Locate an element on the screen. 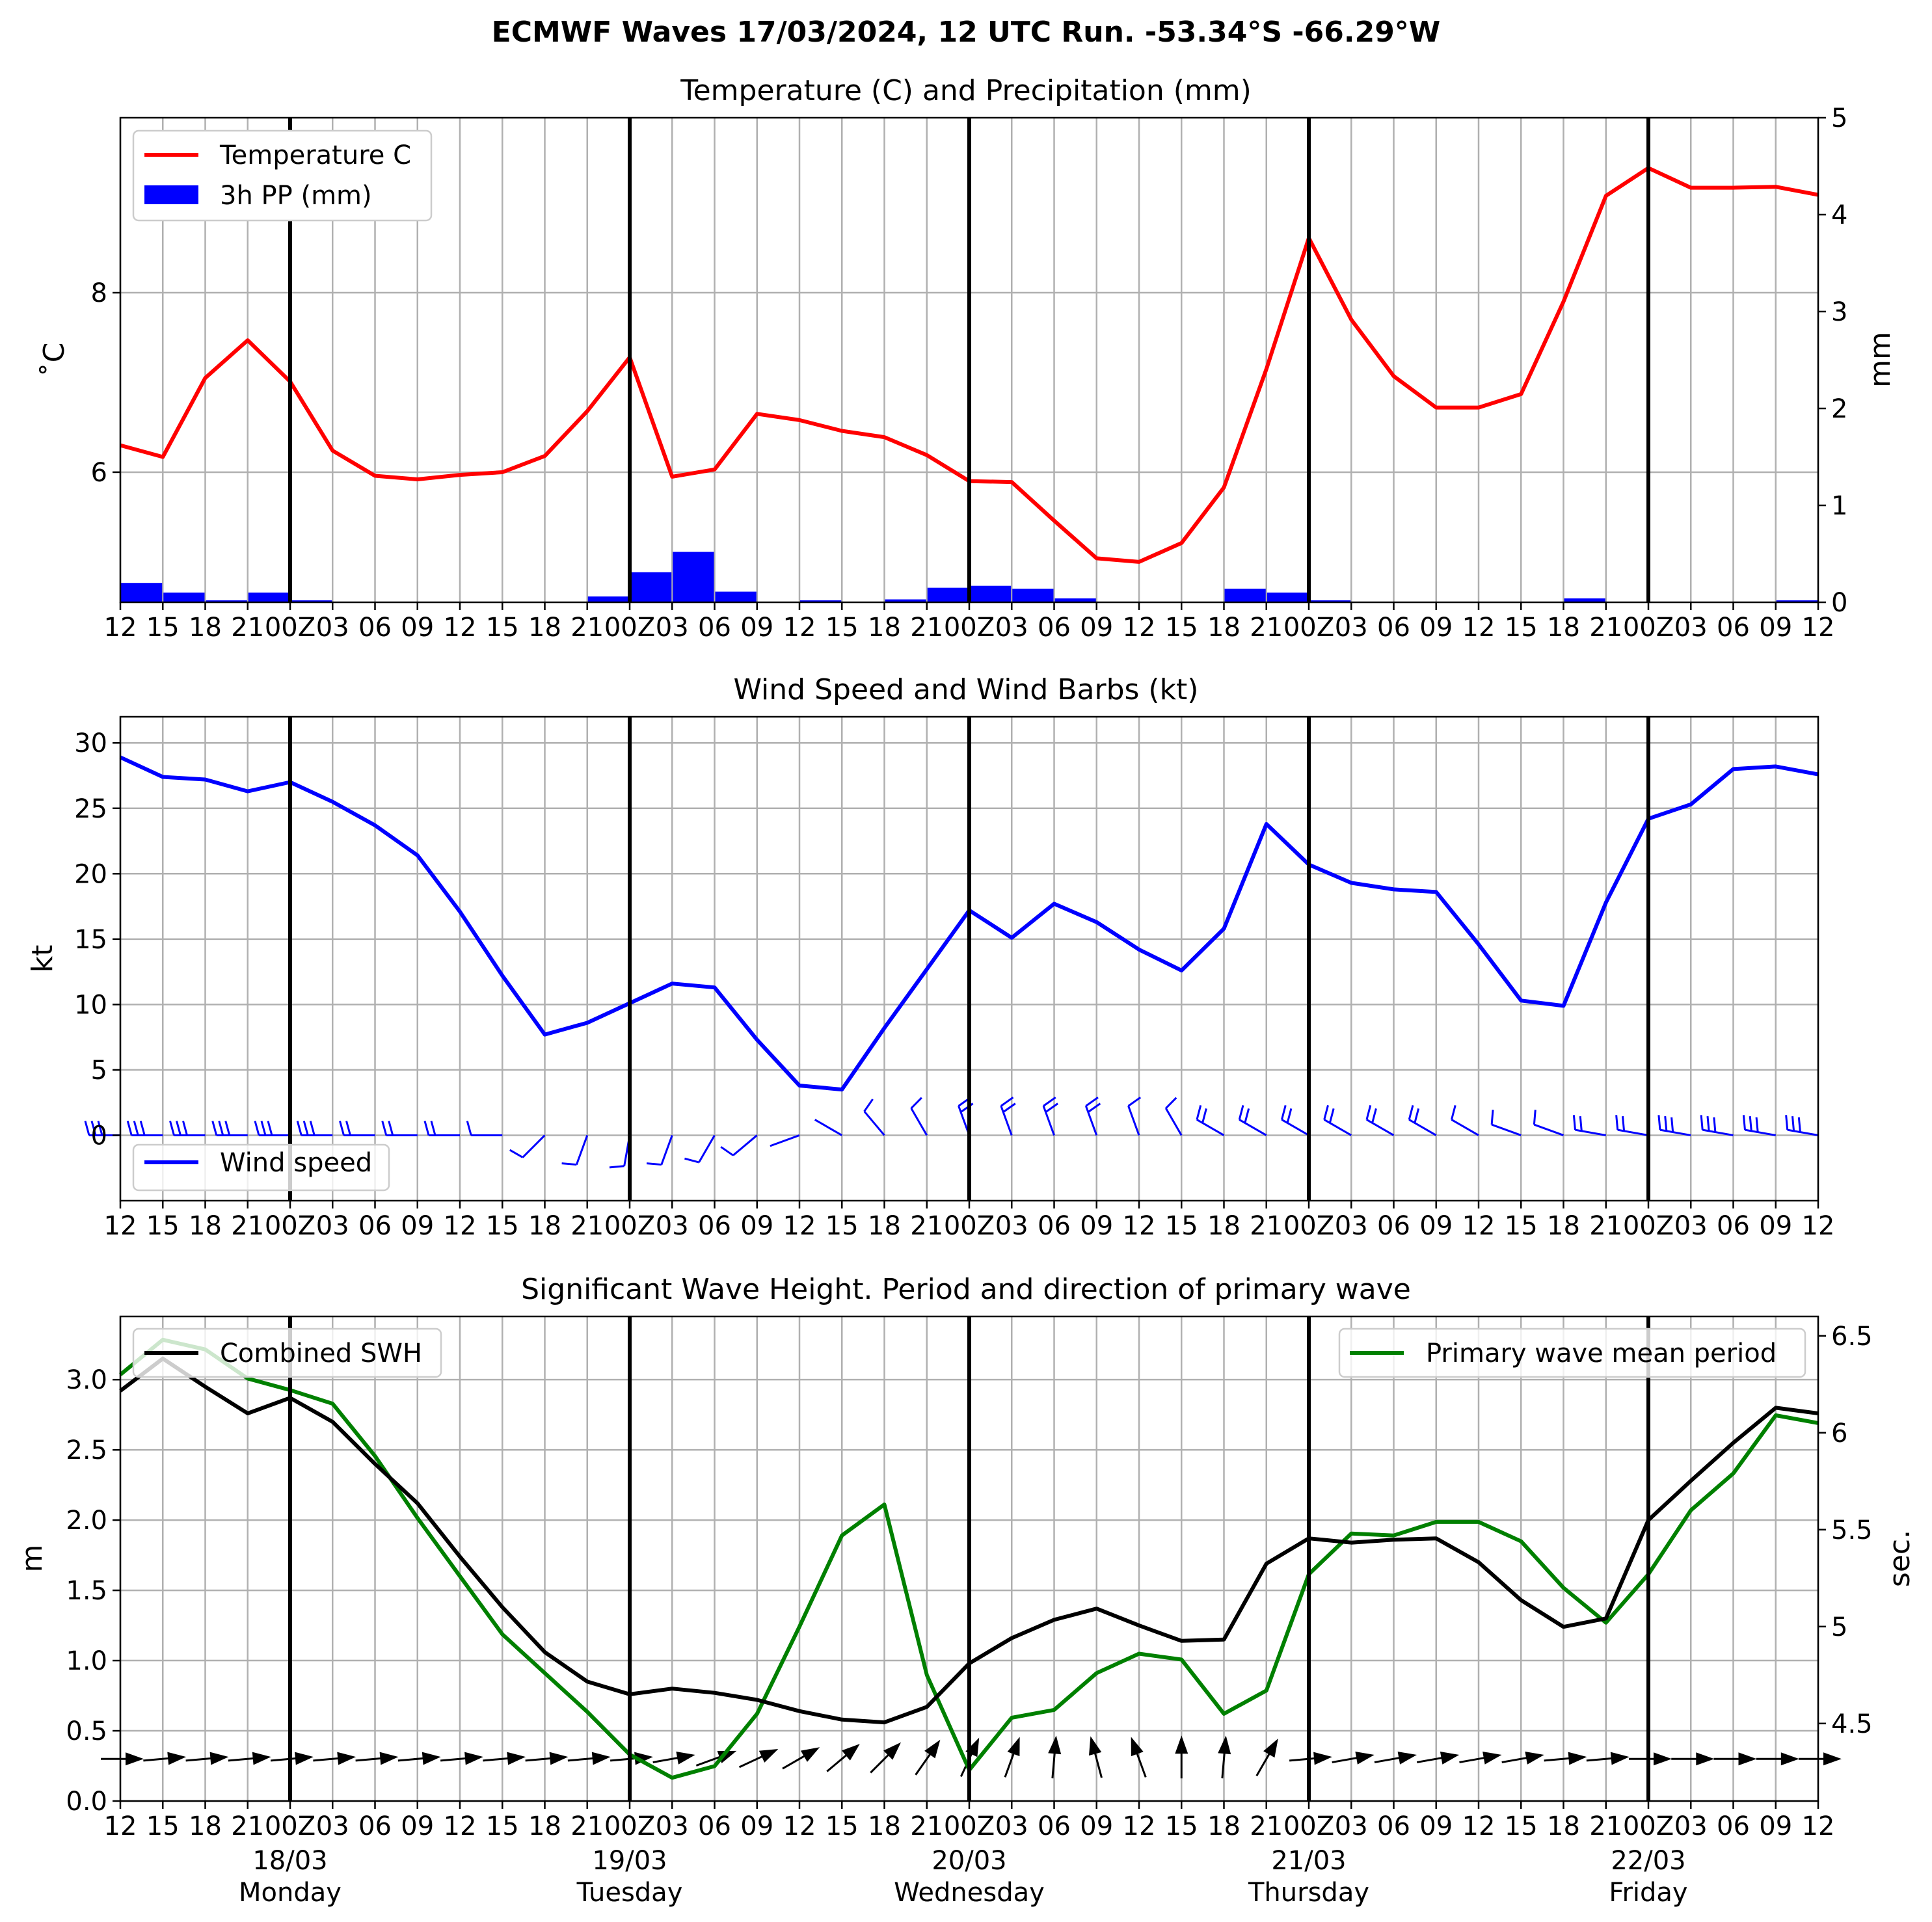 Image resolution: width=1932 pixels, height=1922 pixels. legend-label-precip: 3h PP (mm) is located at coordinates (296, 196).